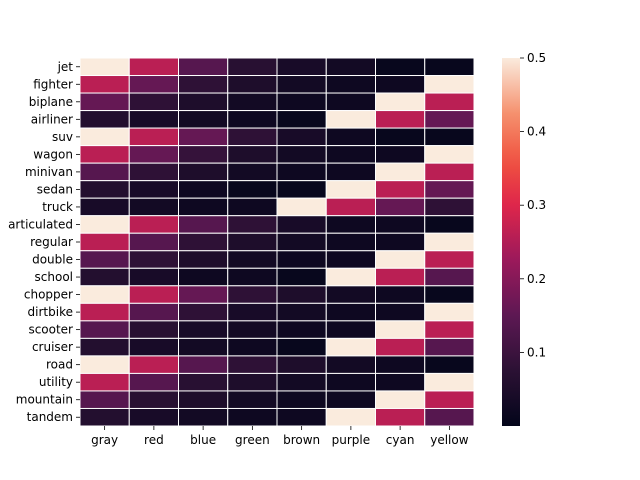  I want to click on row-label: scooter, so click(50, 330).